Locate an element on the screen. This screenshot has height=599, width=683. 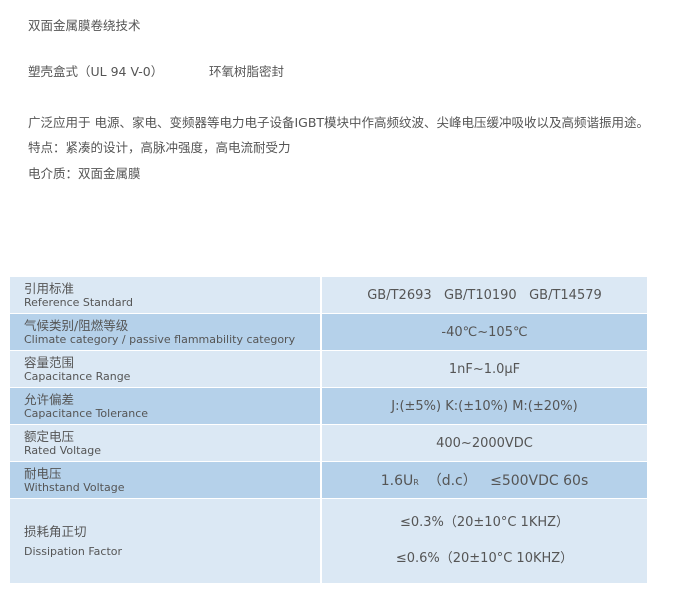
intro-line-2a: 塑壳盒式（UL 94 V-0） is located at coordinates (96, 71).